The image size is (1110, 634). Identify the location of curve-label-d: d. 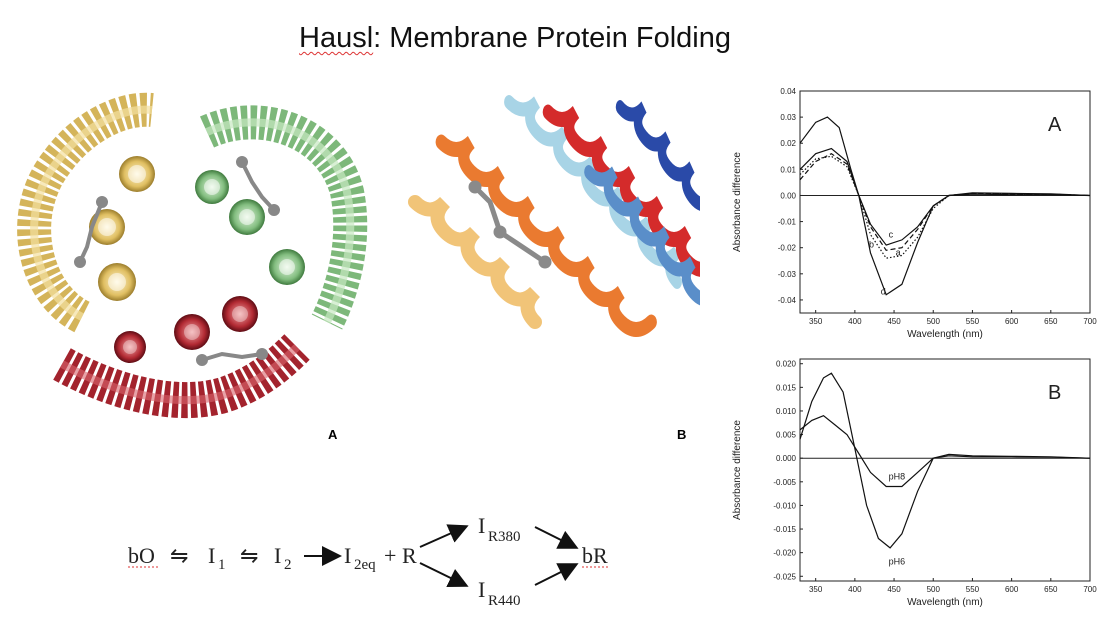
(883, 292).